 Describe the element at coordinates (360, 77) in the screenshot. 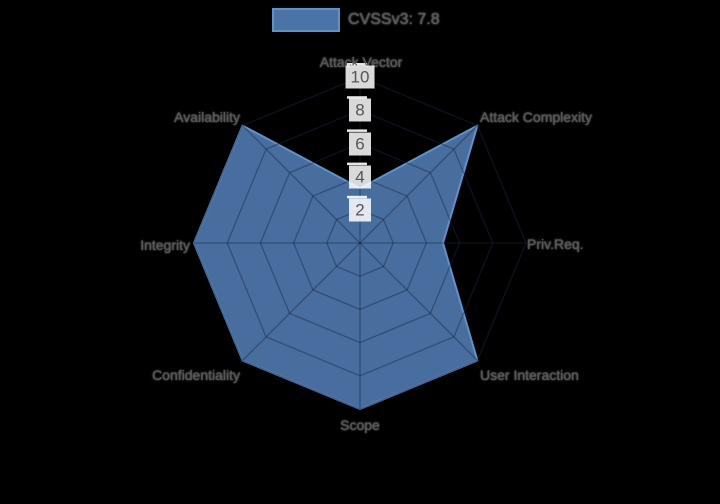

I see `radial-tick-label-10: 10` at that location.